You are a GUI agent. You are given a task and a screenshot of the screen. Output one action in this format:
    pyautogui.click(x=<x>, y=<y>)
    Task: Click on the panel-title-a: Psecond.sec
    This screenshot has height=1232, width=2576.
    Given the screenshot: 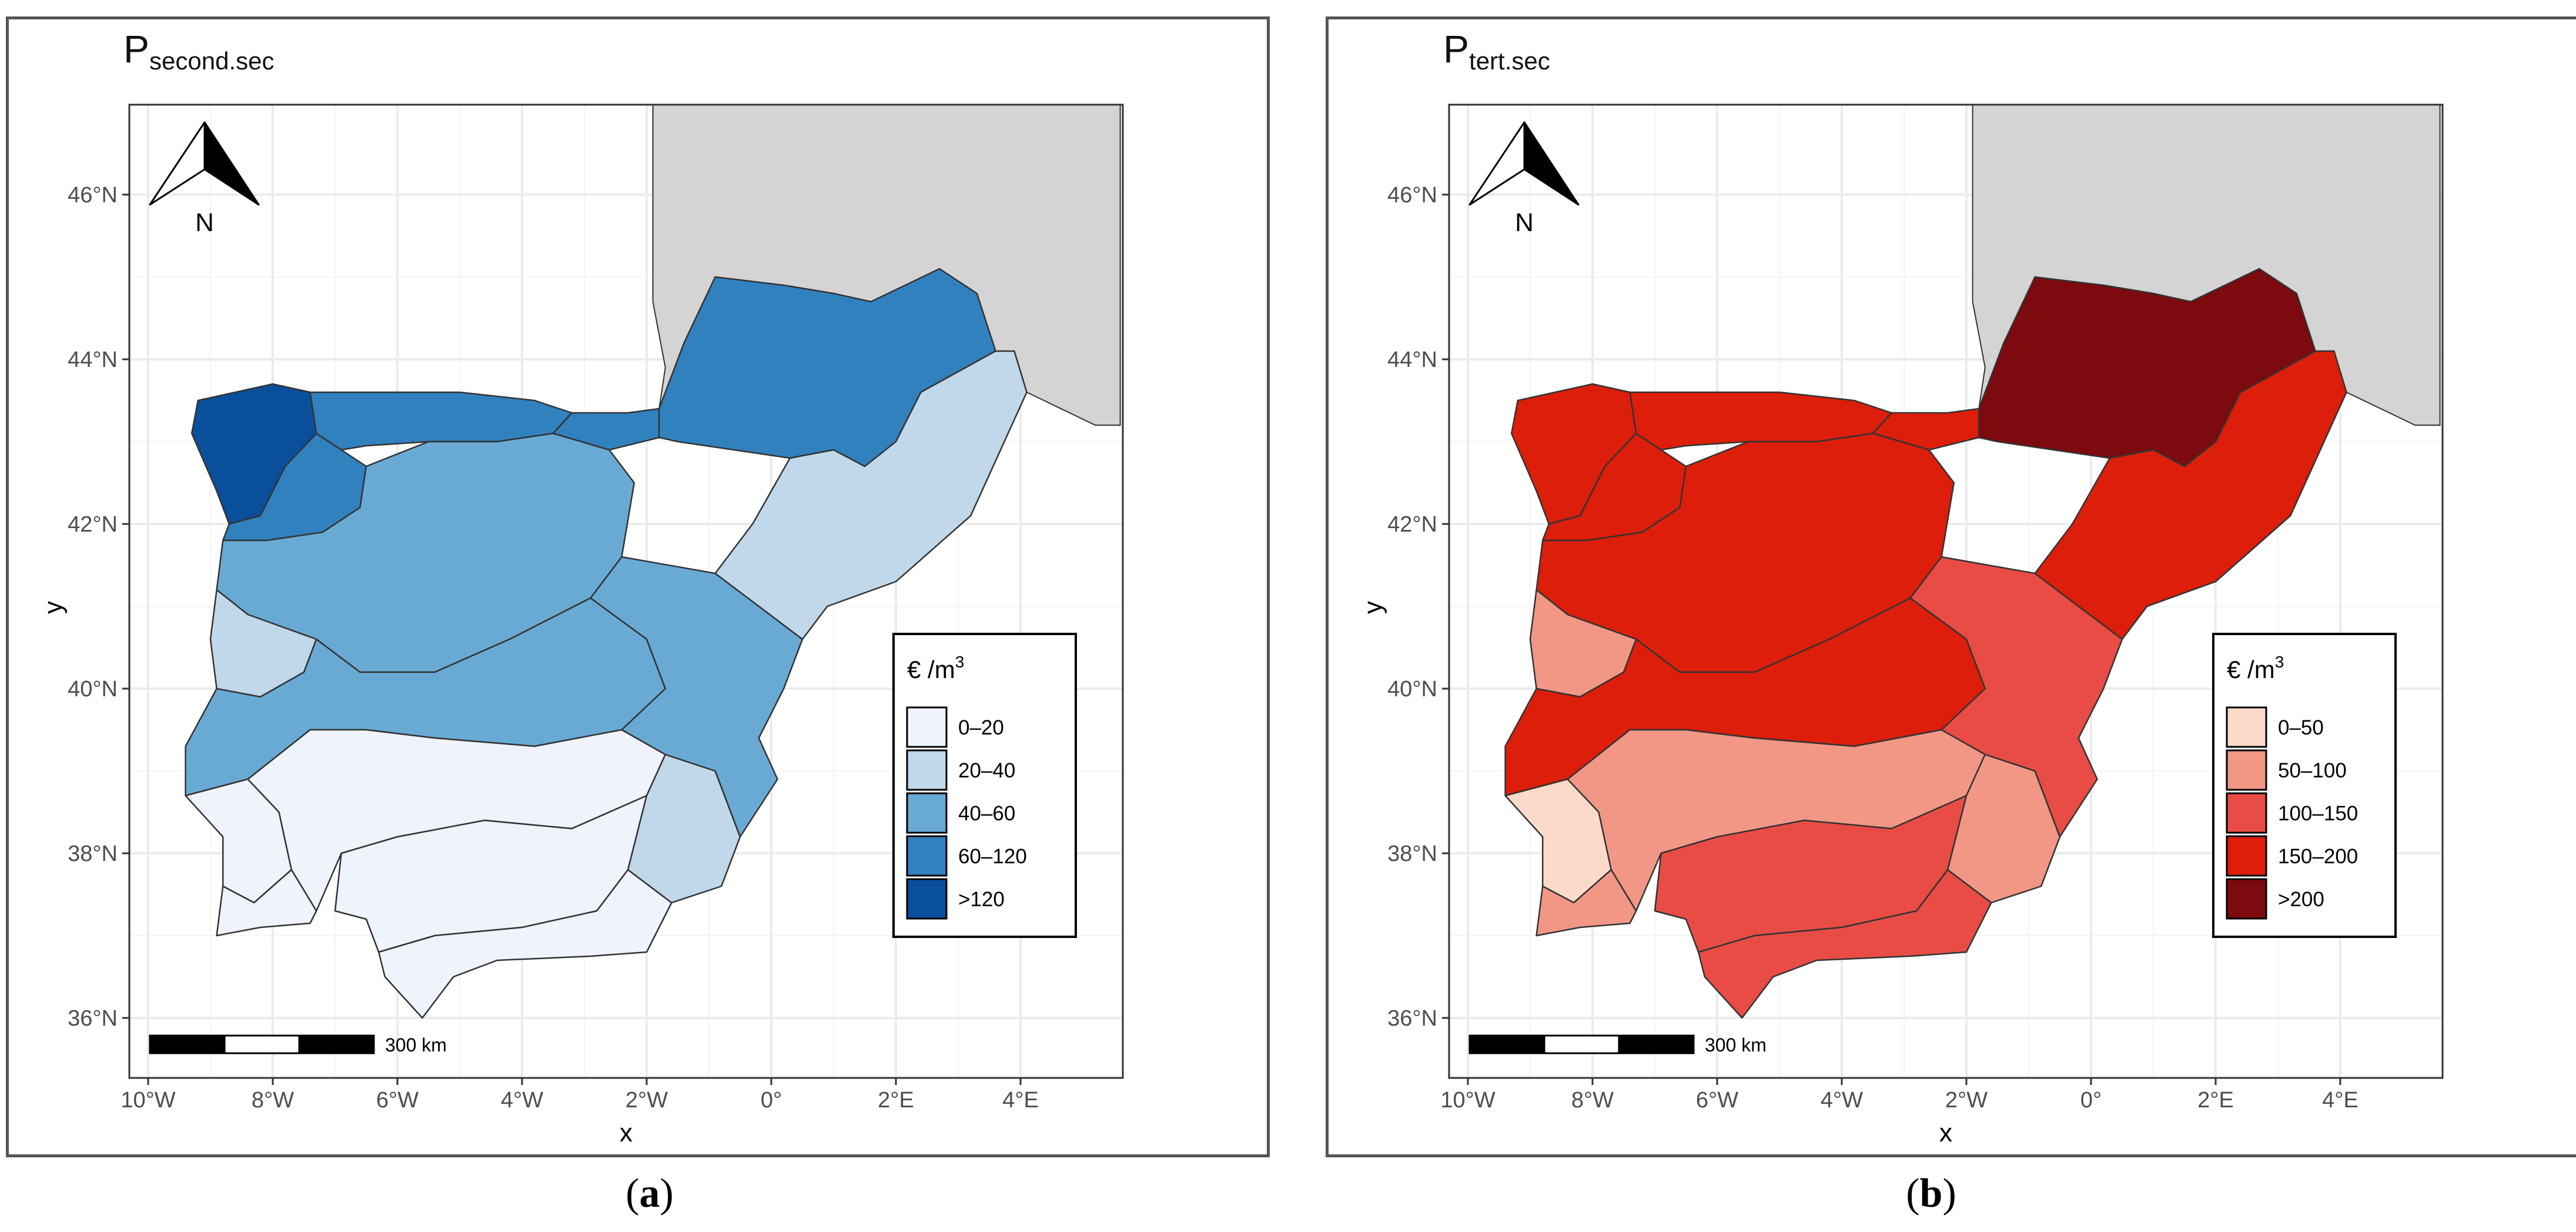 What is the action you would take?
    pyautogui.click(x=199, y=50)
    